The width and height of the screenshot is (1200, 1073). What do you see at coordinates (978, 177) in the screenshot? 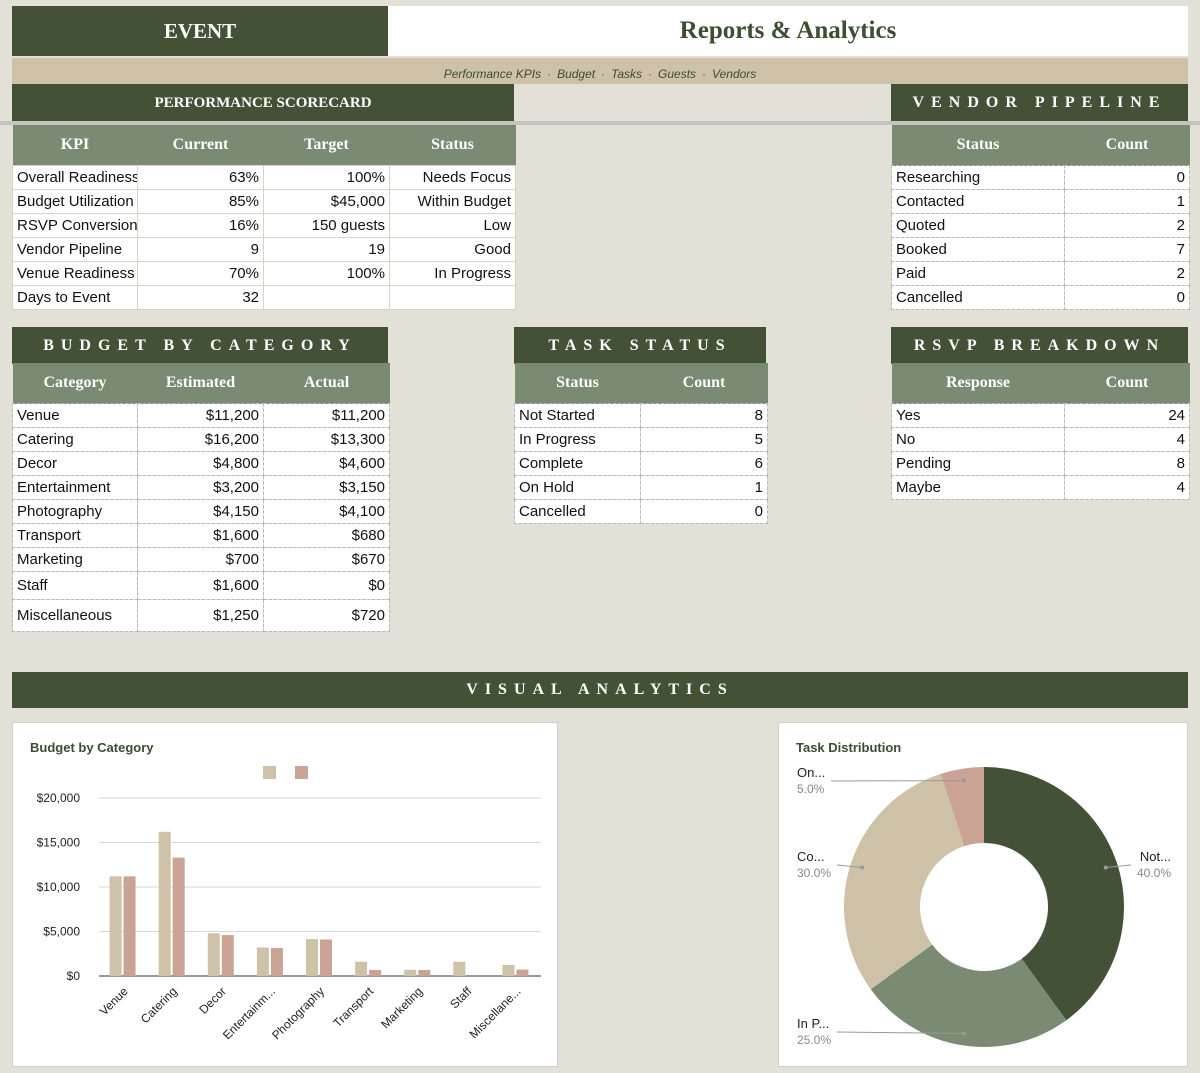
I see `table-cell: Researching` at bounding box center [978, 177].